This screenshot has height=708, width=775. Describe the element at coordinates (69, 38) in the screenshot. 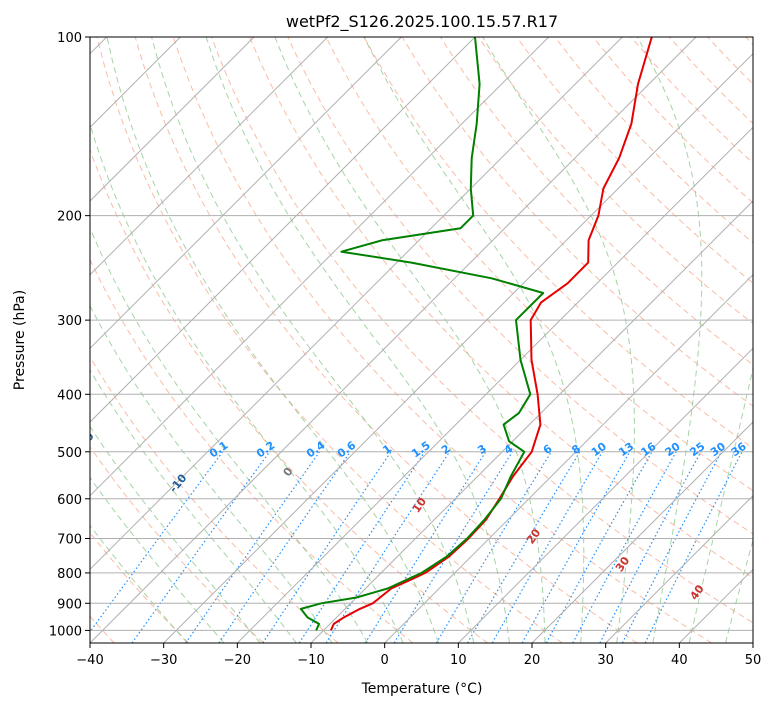

I see `y-tick-label: 100` at that location.